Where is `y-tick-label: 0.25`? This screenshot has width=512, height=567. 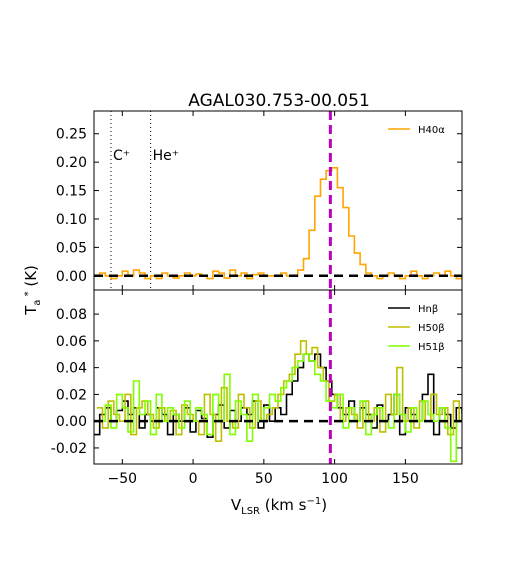
y-tick-label: 0.25 is located at coordinates (71, 135).